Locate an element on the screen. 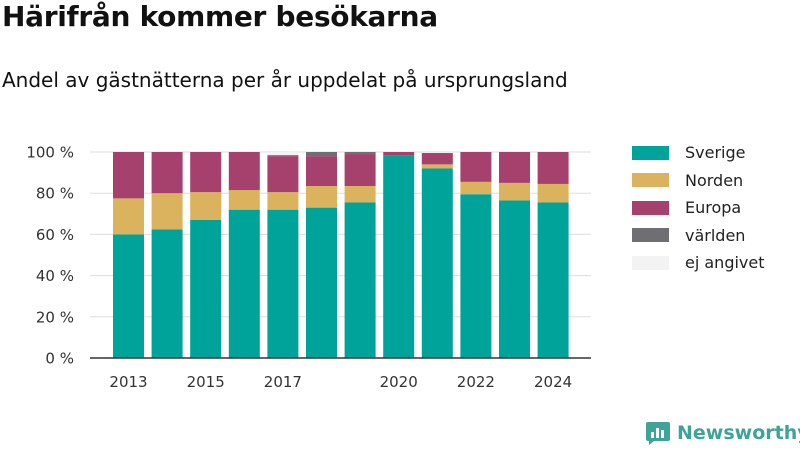 This screenshot has height=450, width=800. legend-swatch-sverige is located at coordinates (650, 152).